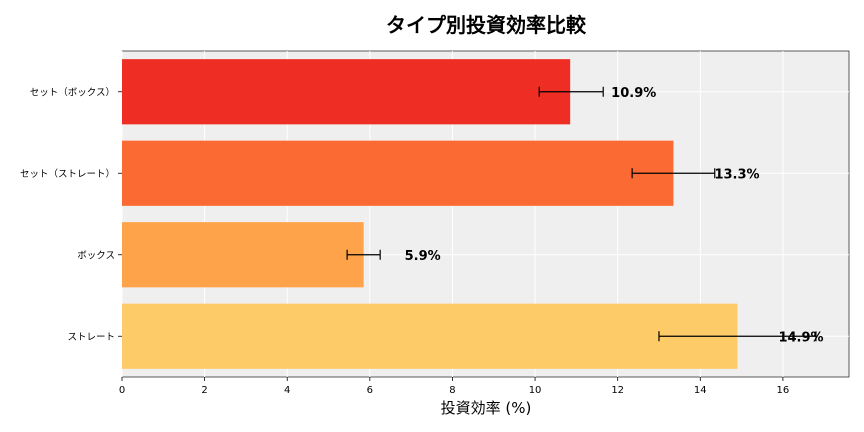 The height and width of the screenshot is (432, 864). What do you see at coordinates (486, 25) in the screenshot?
I see `chart-title: タイプ別投資効率比較` at bounding box center [486, 25].